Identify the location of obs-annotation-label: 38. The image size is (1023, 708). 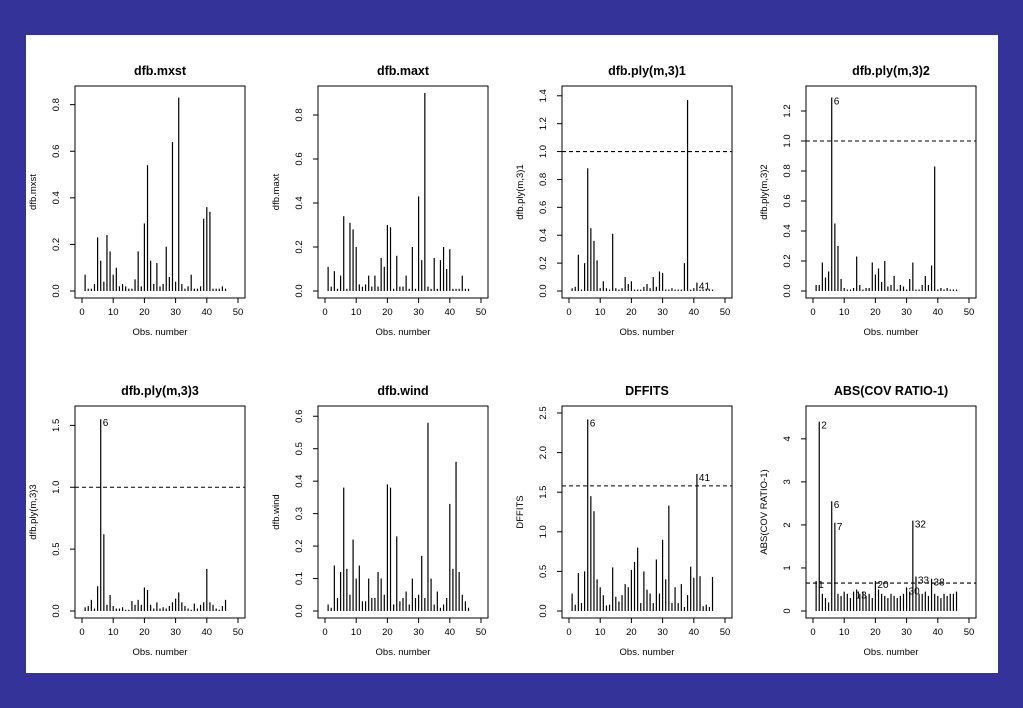
(940, 583).